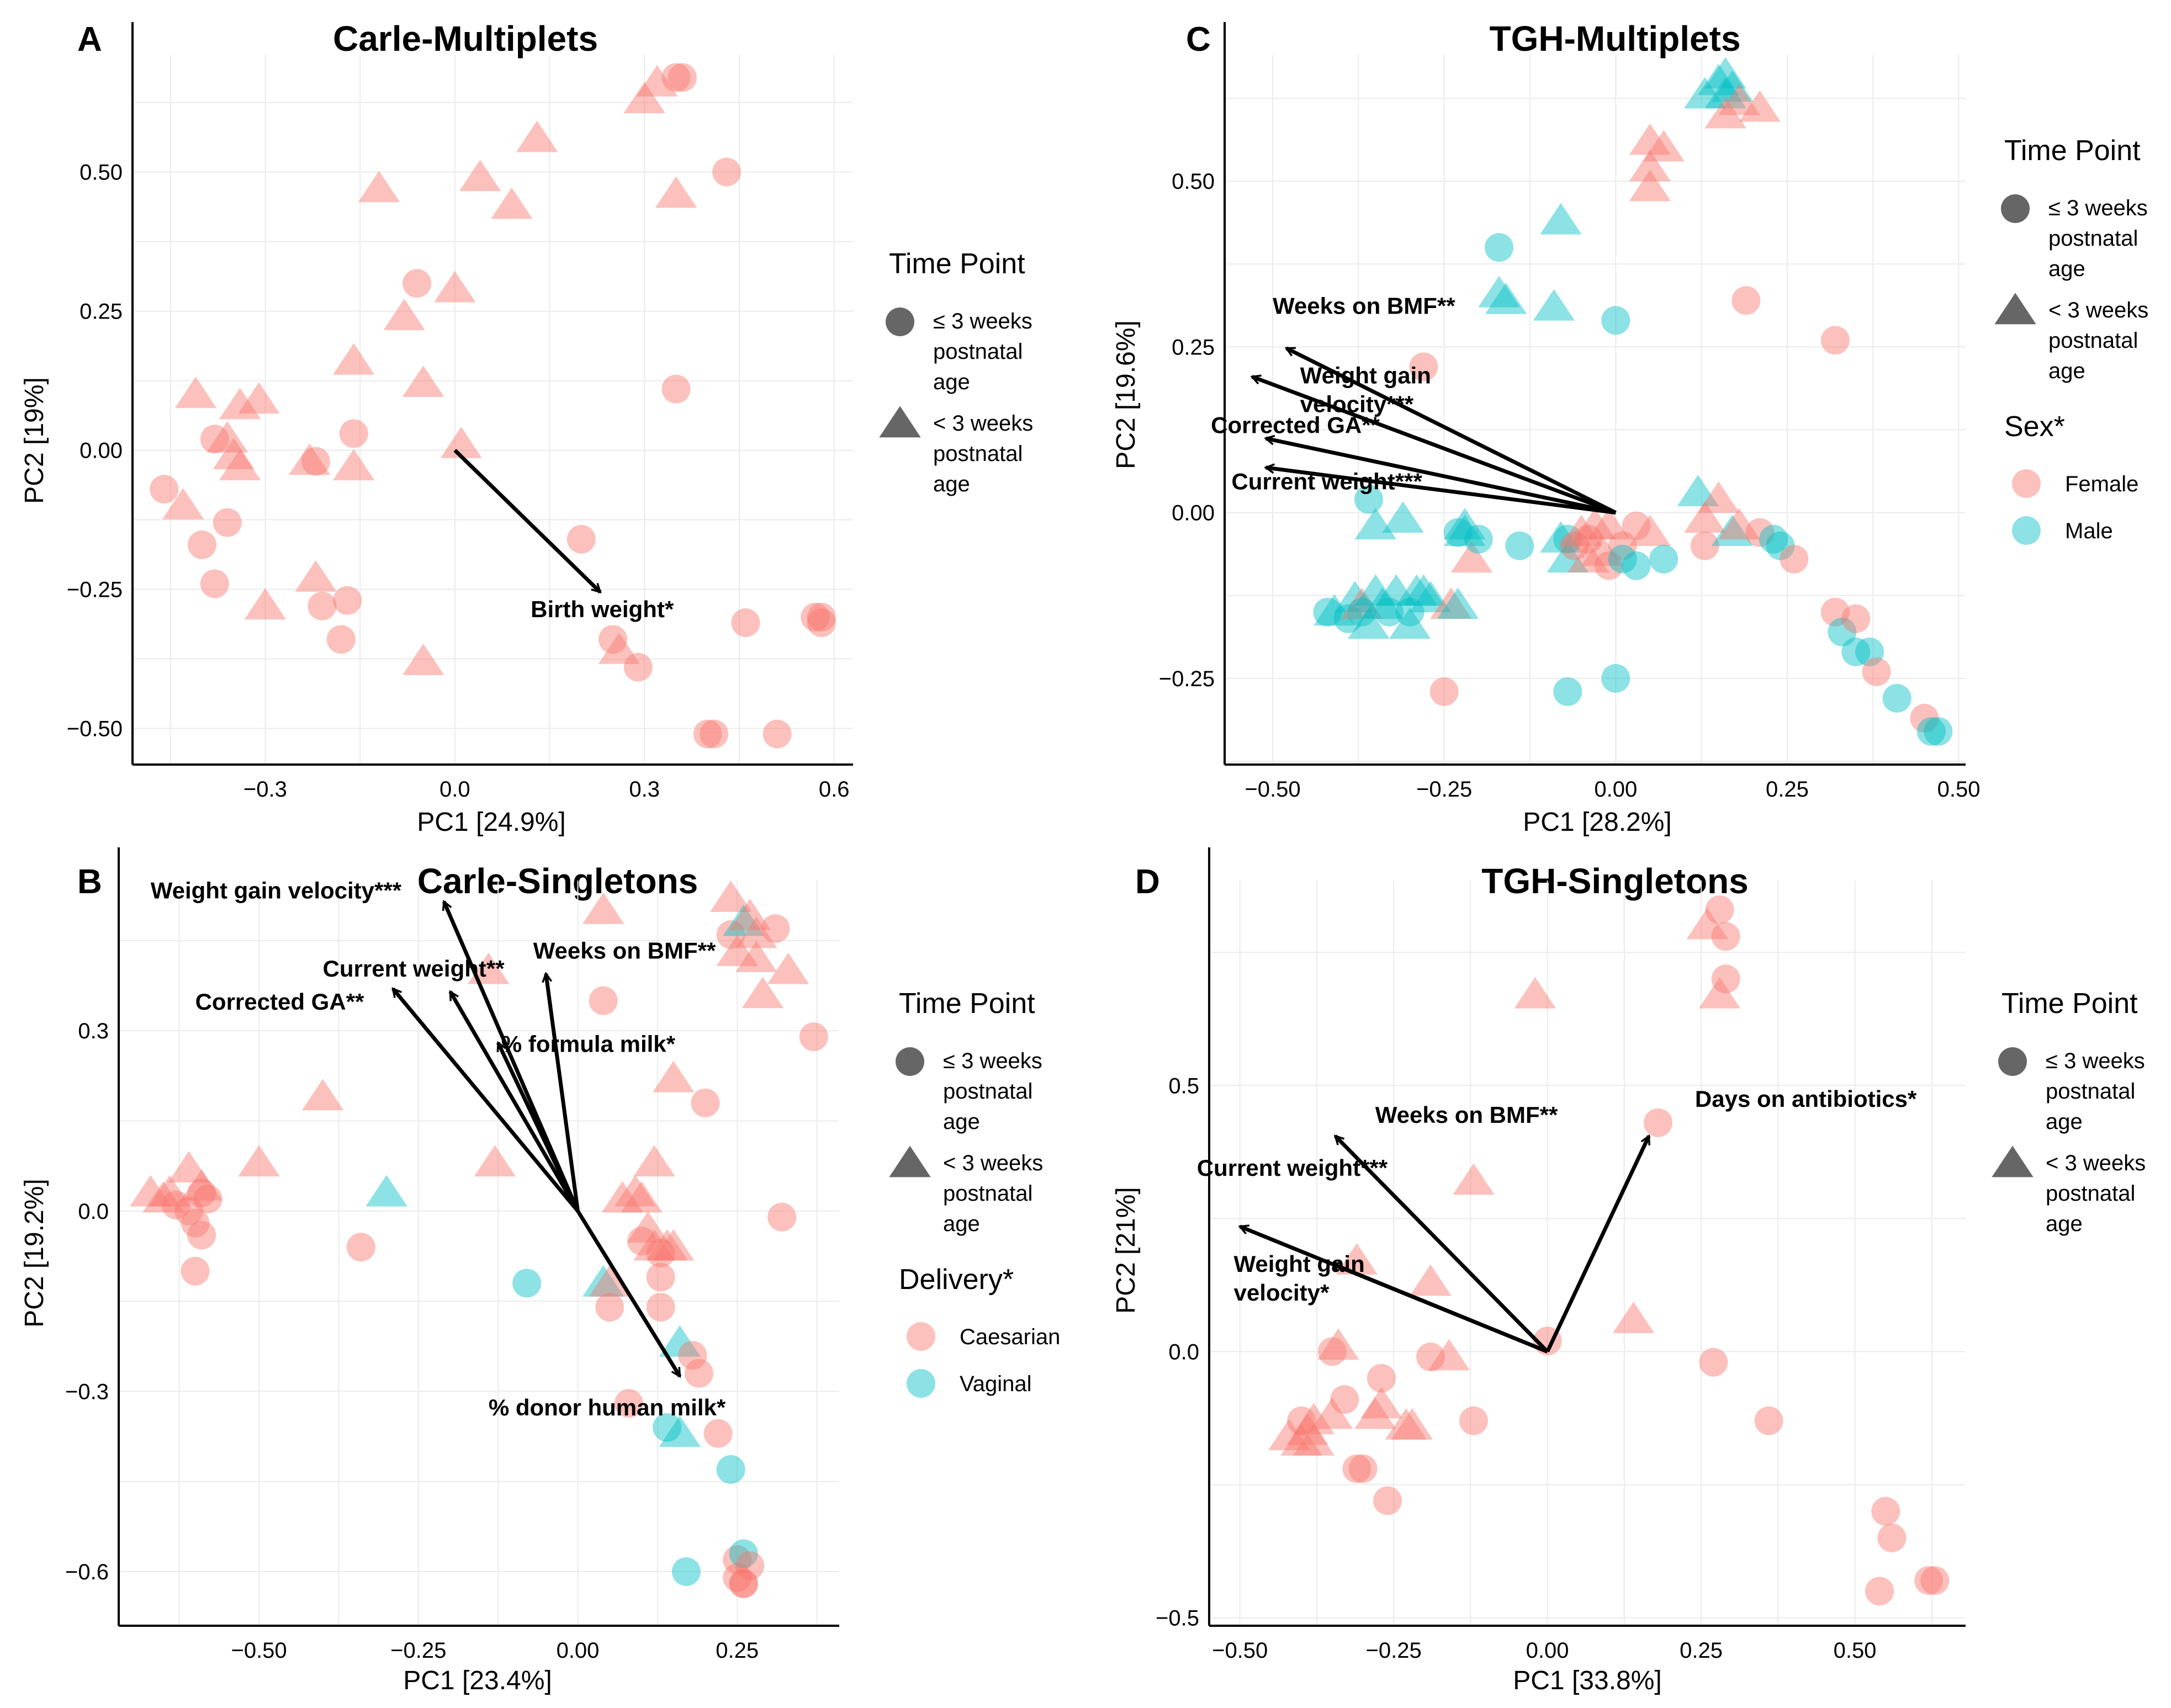 This screenshot has width=2171, height=1708. What do you see at coordinates (1147, 882) in the screenshot?
I see `panel-letter: D` at bounding box center [1147, 882].